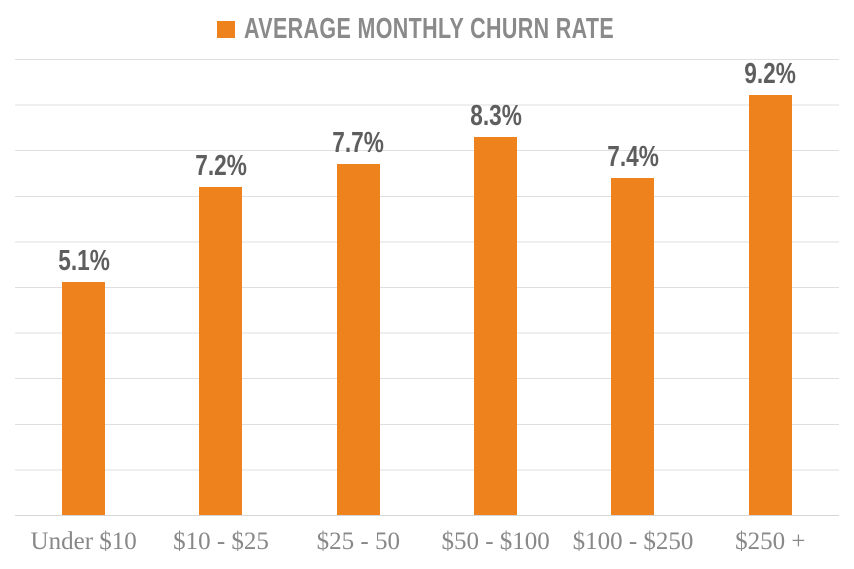  Describe the element at coordinates (358, 541) in the screenshot. I see `x-axis-label: $25 - 50` at that location.